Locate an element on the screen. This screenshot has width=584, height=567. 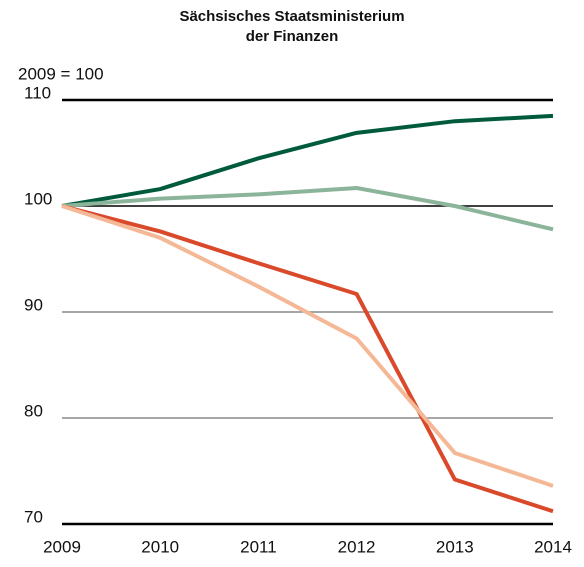
x-tick-label: 2014 is located at coordinates (553, 546).